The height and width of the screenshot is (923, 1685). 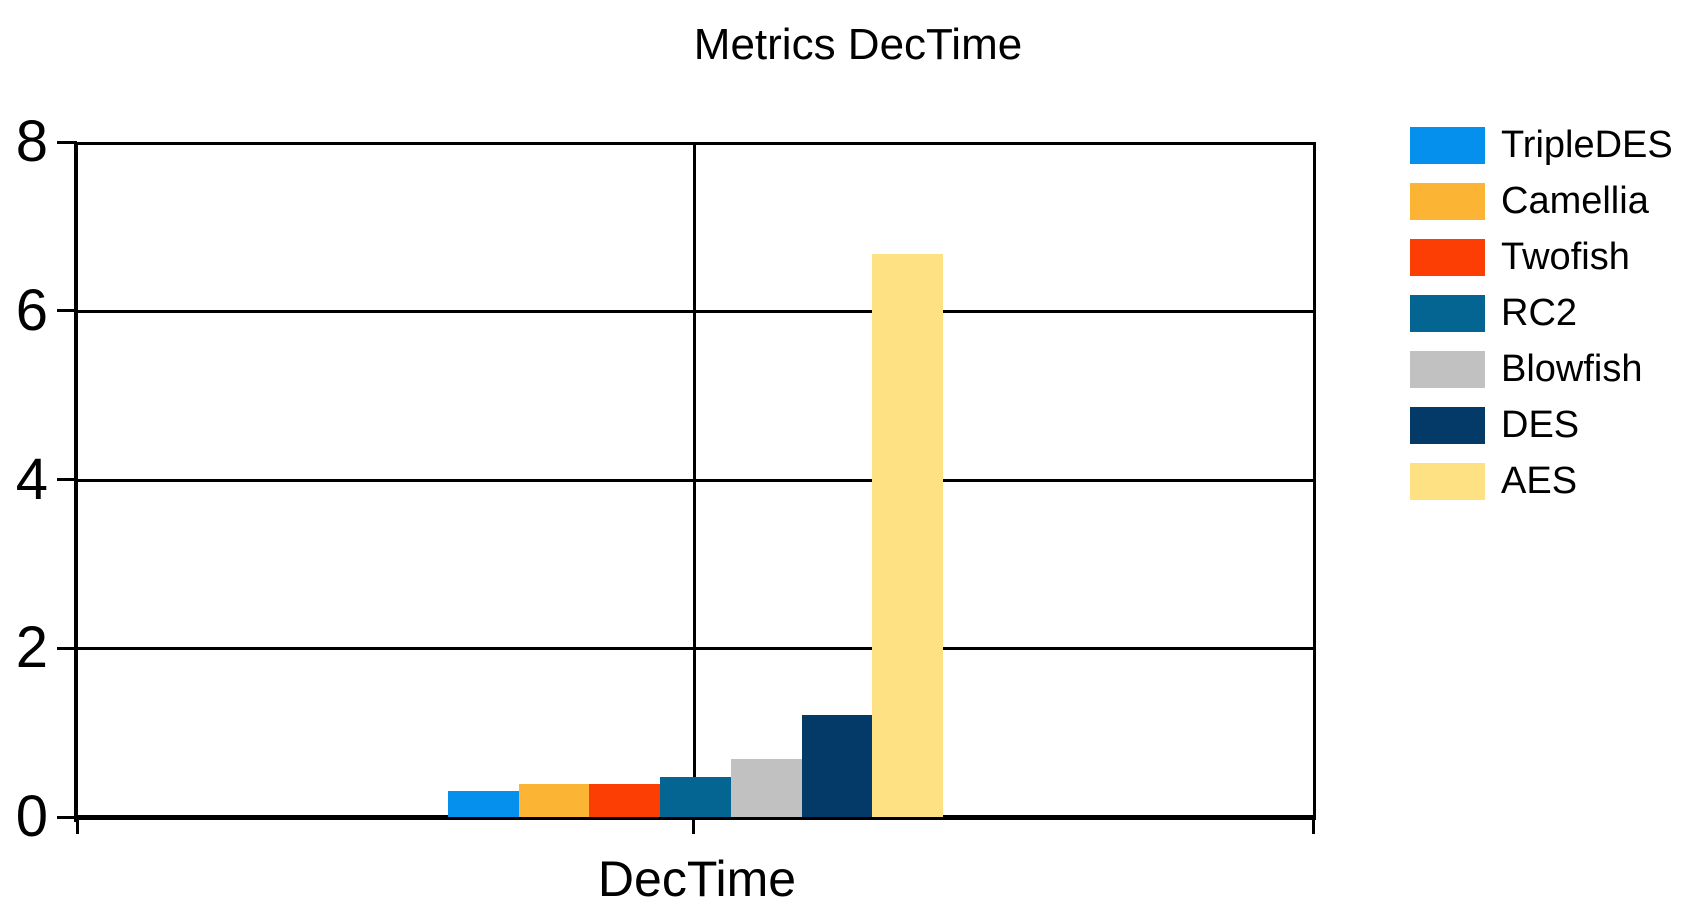 I want to click on legend-label-twofish: Twofish, so click(x=1565, y=257).